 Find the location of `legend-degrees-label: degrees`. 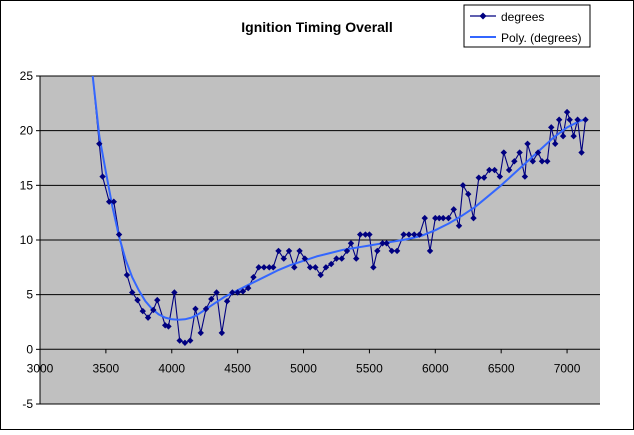

legend-degrees-label: degrees is located at coordinates (522, 17).